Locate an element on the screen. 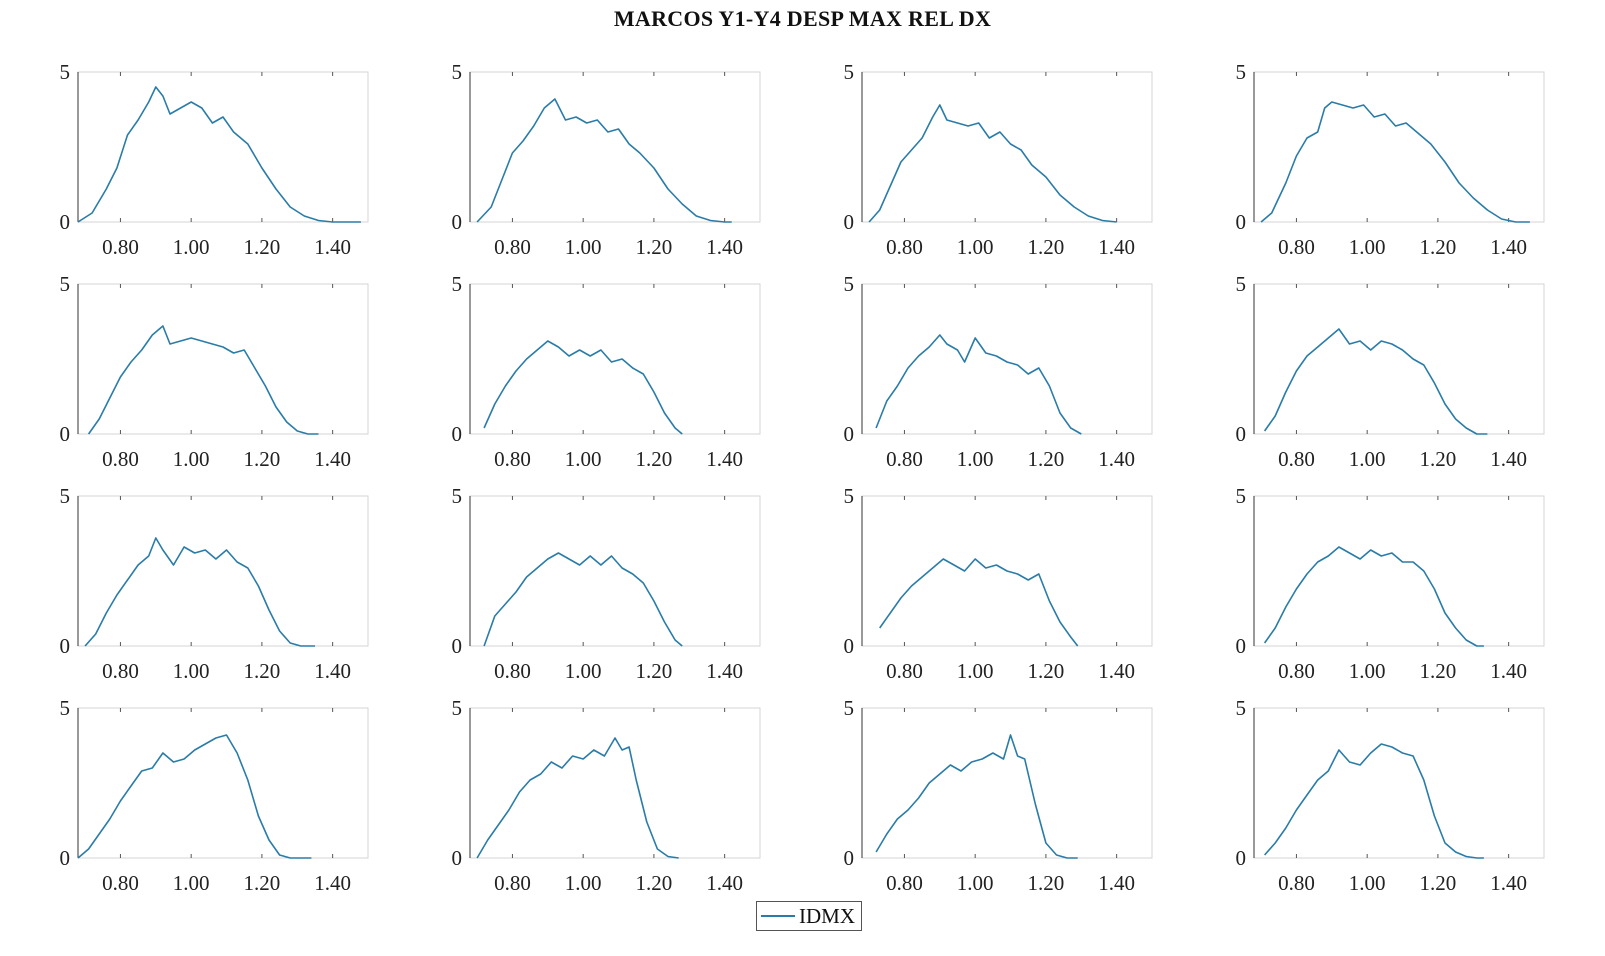 The height and width of the screenshot is (956, 1605). subplot-8: 0 5 0.80 1.00 1.20 1.40 is located at coordinates (1390, 371).